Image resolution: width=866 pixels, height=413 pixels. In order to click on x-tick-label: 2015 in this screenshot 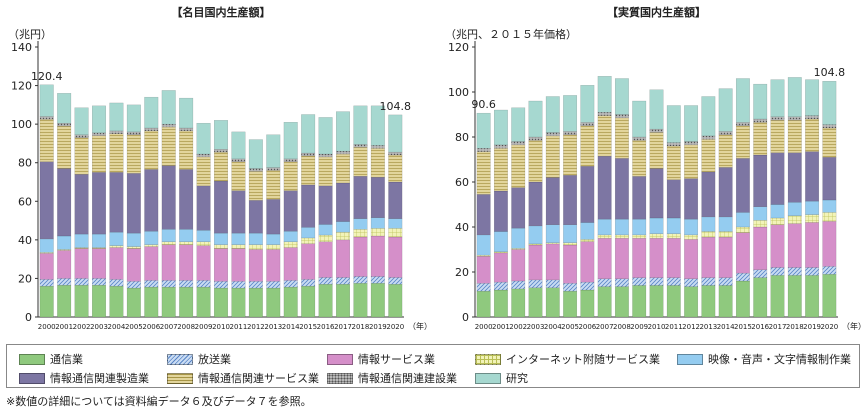, I will do `click(308, 327)`.